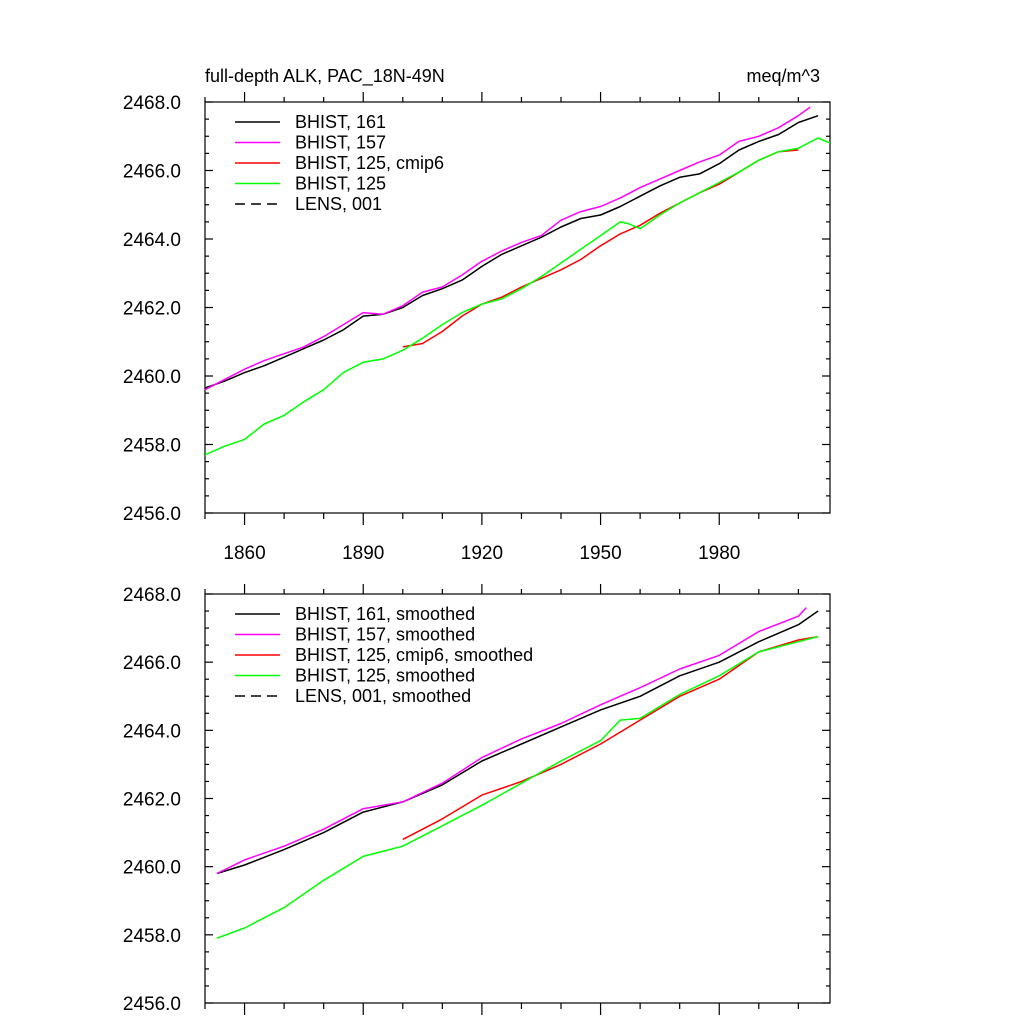  I want to click on chart-units: meq/m^3, so click(783, 76).